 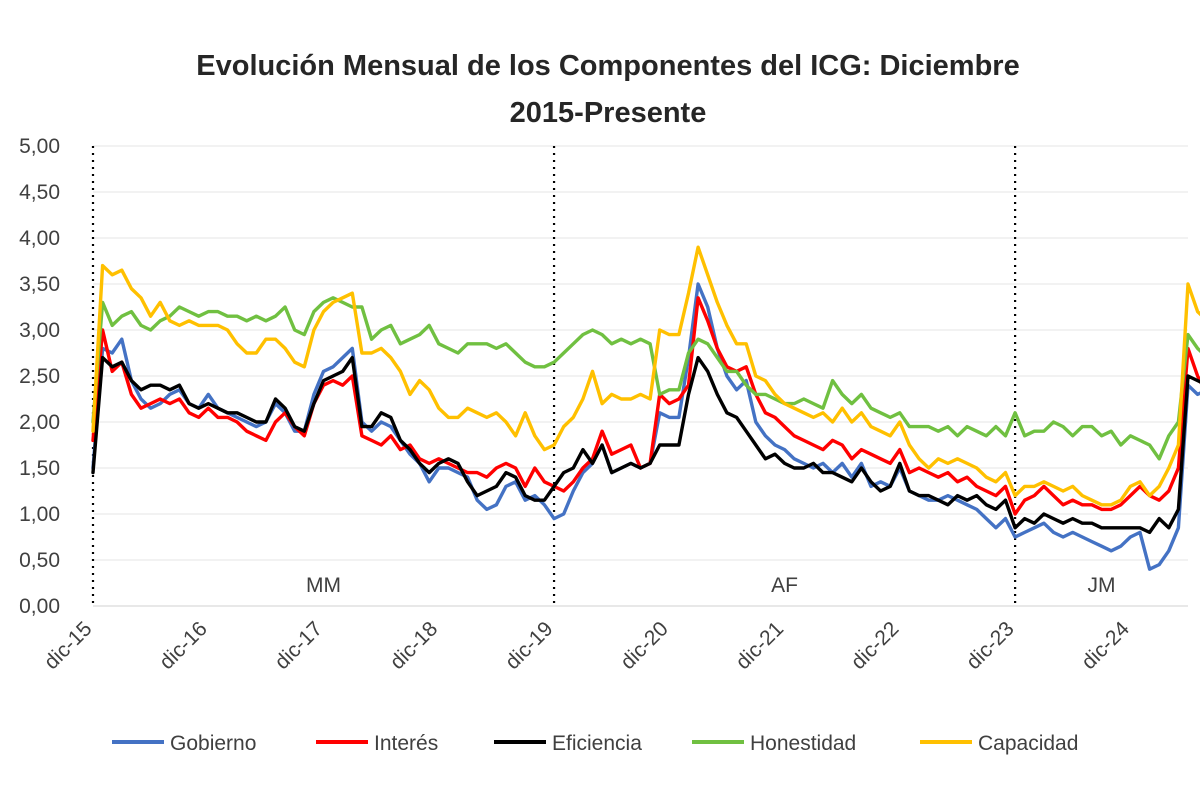 What do you see at coordinates (803, 743) in the screenshot?
I see `legend-label-honestidad: Honestidad` at bounding box center [803, 743].